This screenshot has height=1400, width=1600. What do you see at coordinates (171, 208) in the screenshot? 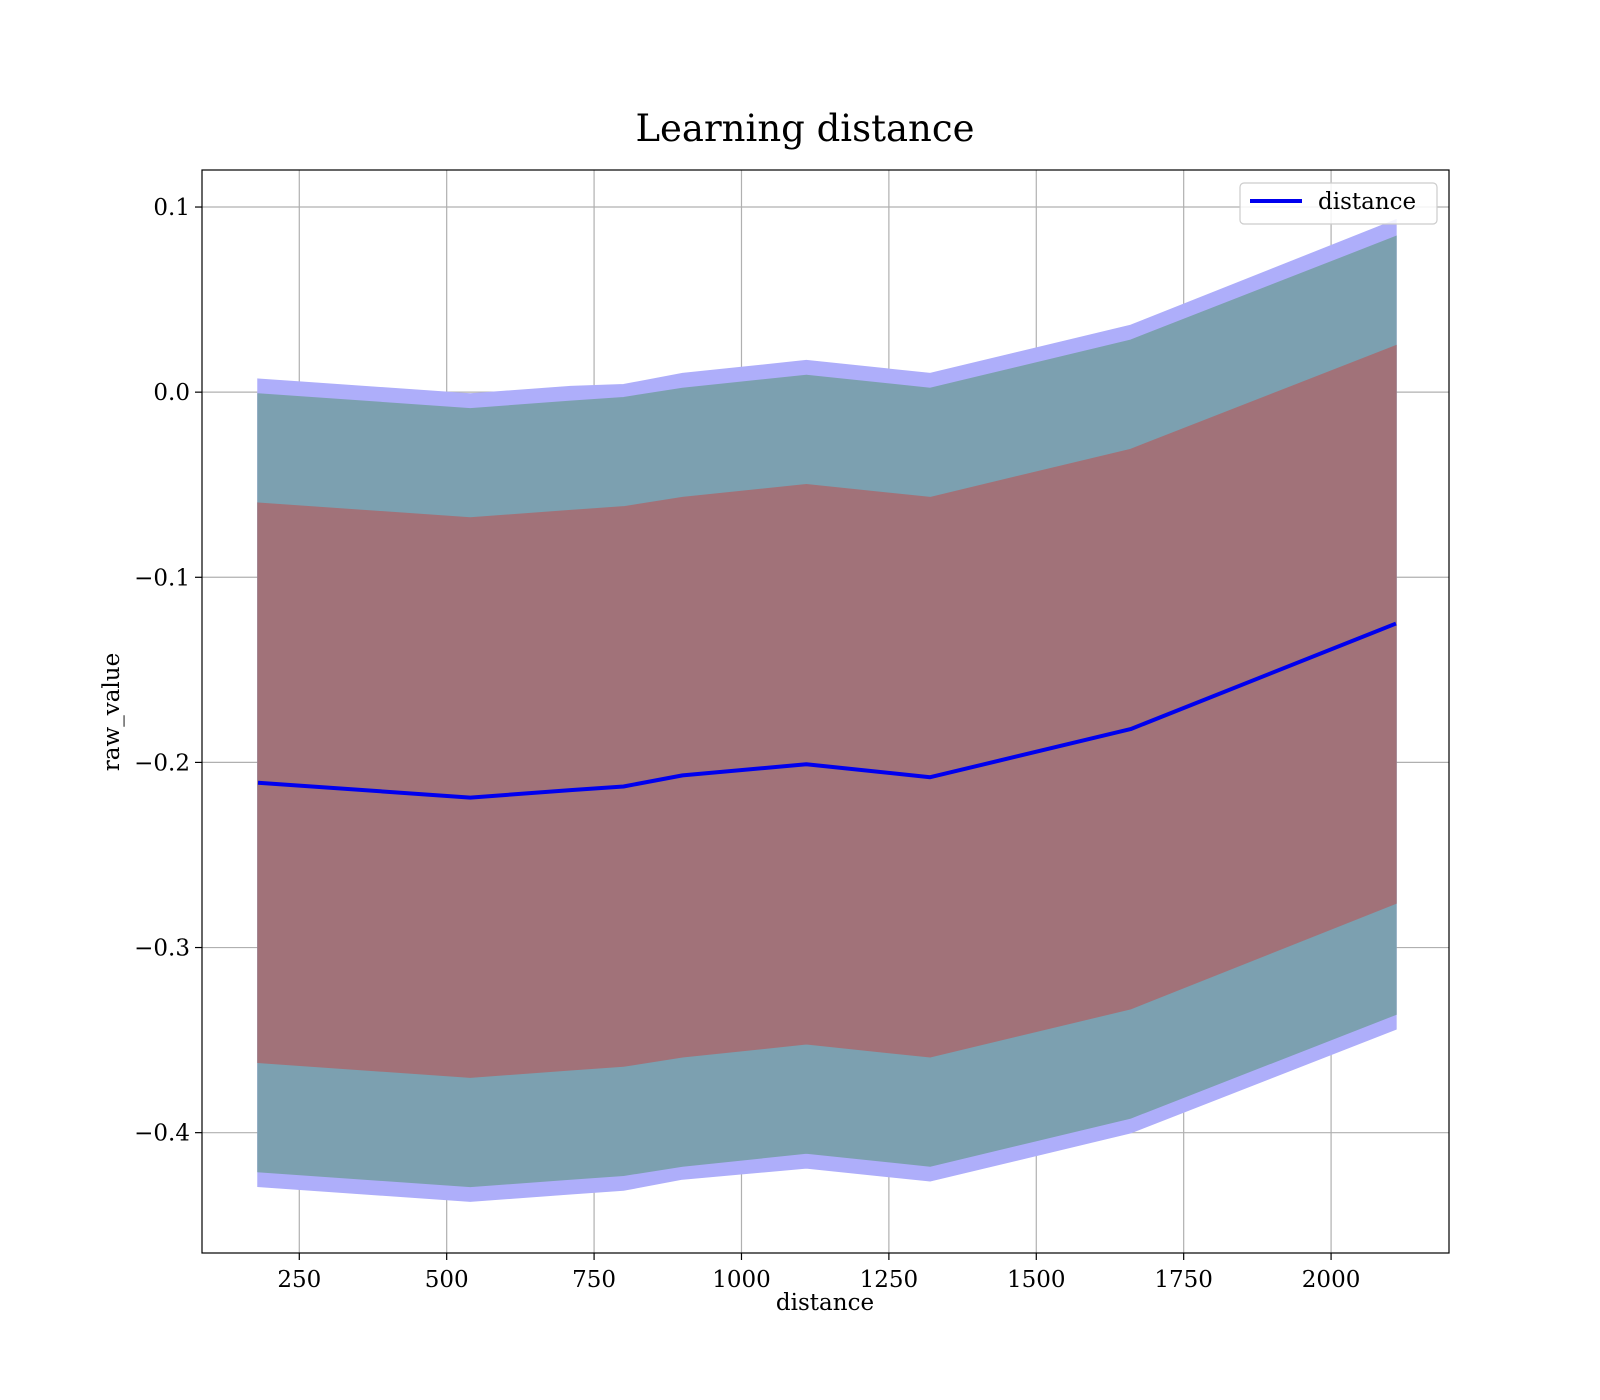
I see `y-tick-label: 0.1` at bounding box center [171, 208].